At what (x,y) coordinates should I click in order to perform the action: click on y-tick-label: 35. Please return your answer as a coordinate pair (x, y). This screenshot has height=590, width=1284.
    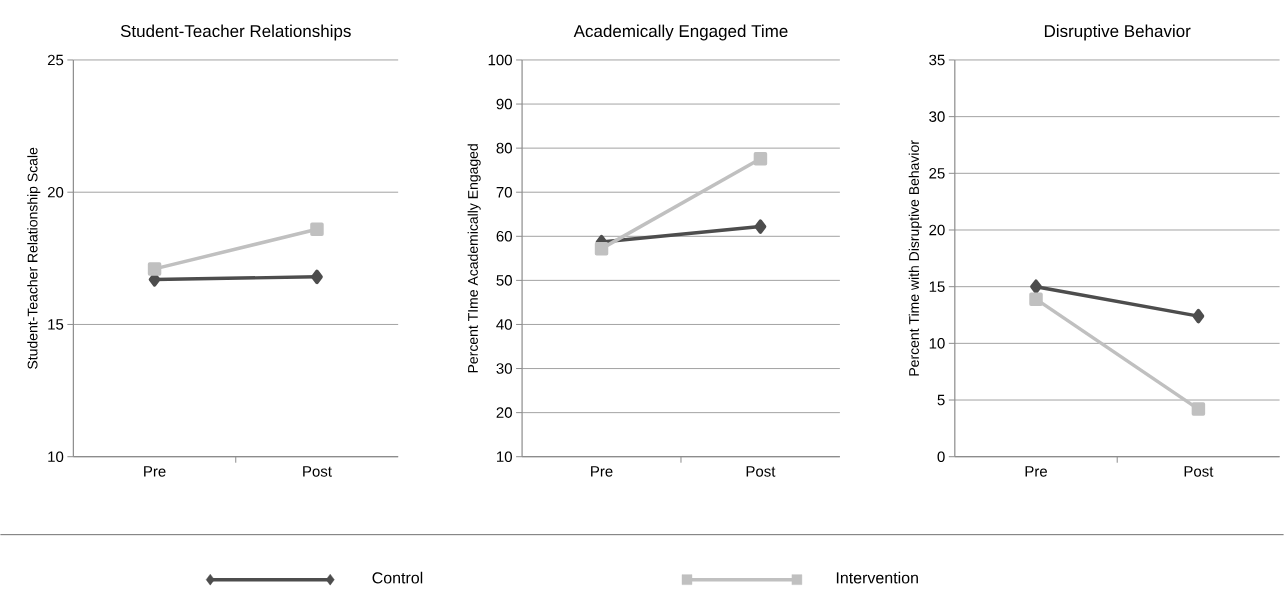
    Looking at the image, I should click on (937, 60).